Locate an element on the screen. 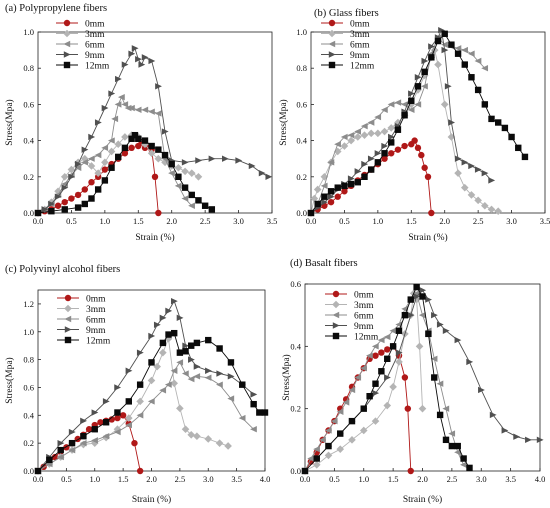 This screenshot has width=550, height=508. chart-title: (b) Glass fibers is located at coordinates (346, 13).